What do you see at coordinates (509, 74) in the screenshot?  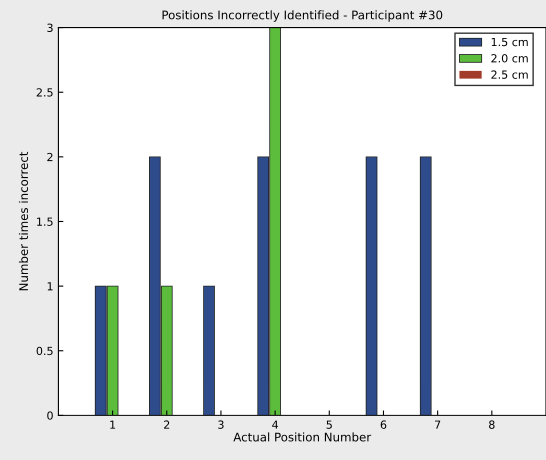 I see `legend-label: 2.5 cm` at bounding box center [509, 74].